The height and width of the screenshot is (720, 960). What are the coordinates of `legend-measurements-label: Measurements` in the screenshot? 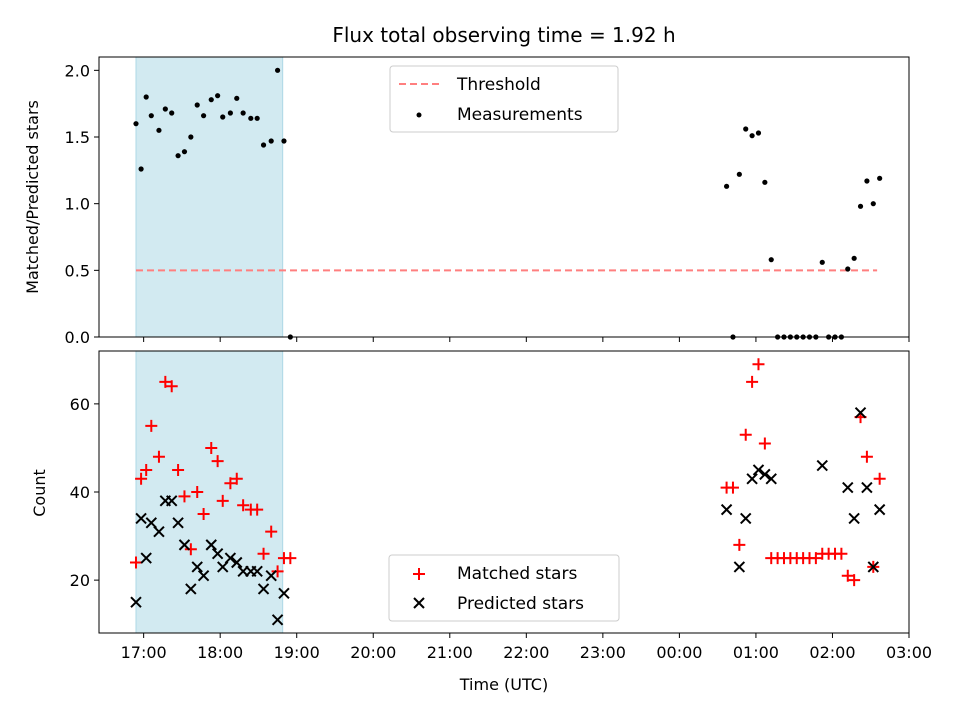 It's located at (520, 115).